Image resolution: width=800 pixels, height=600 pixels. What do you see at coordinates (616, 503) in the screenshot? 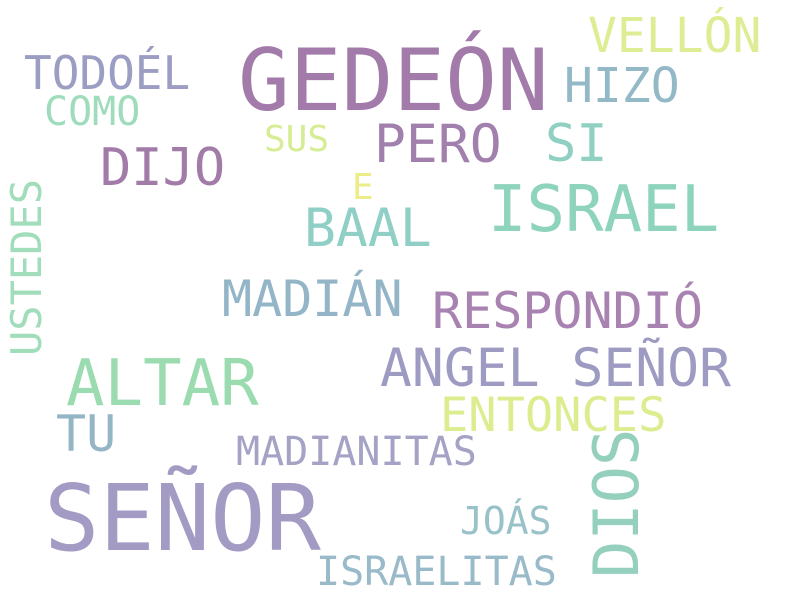
I see `word-dios: DIOS` at bounding box center [616, 503].